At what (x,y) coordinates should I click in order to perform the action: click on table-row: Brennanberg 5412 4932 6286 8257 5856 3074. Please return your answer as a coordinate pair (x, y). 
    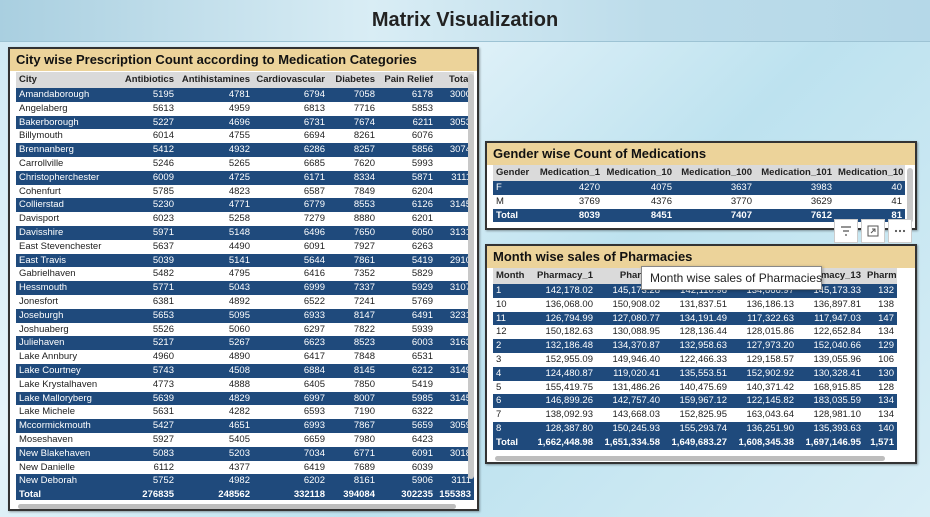
    Looking at the image, I should click on (245, 150).